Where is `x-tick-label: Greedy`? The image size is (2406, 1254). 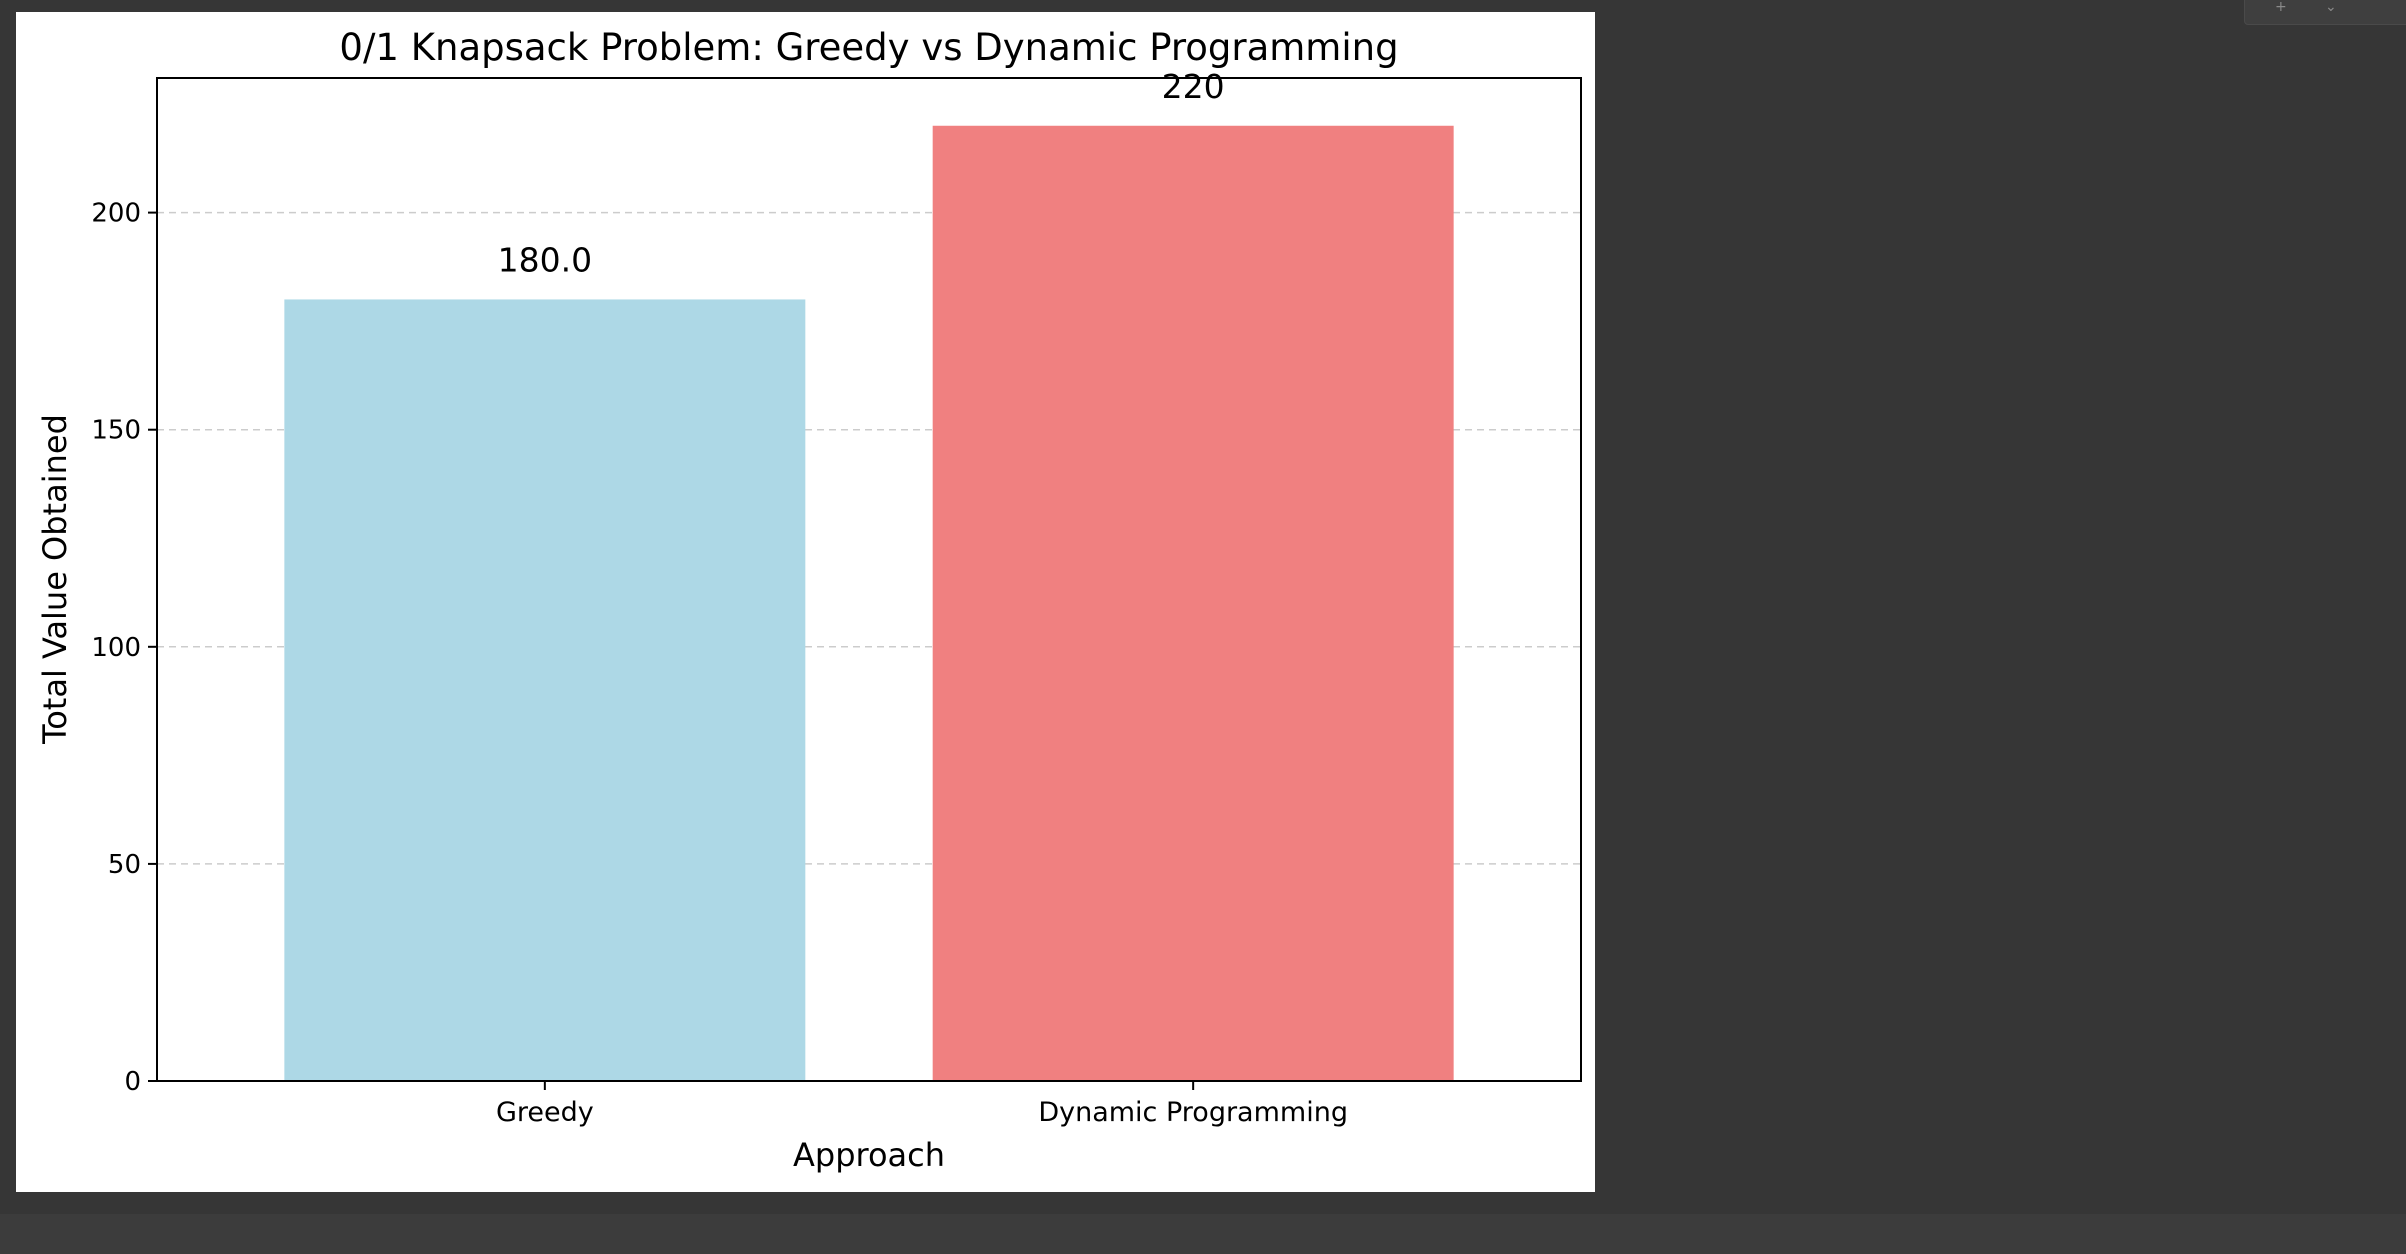
x-tick-label: Greedy is located at coordinates (545, 1112).